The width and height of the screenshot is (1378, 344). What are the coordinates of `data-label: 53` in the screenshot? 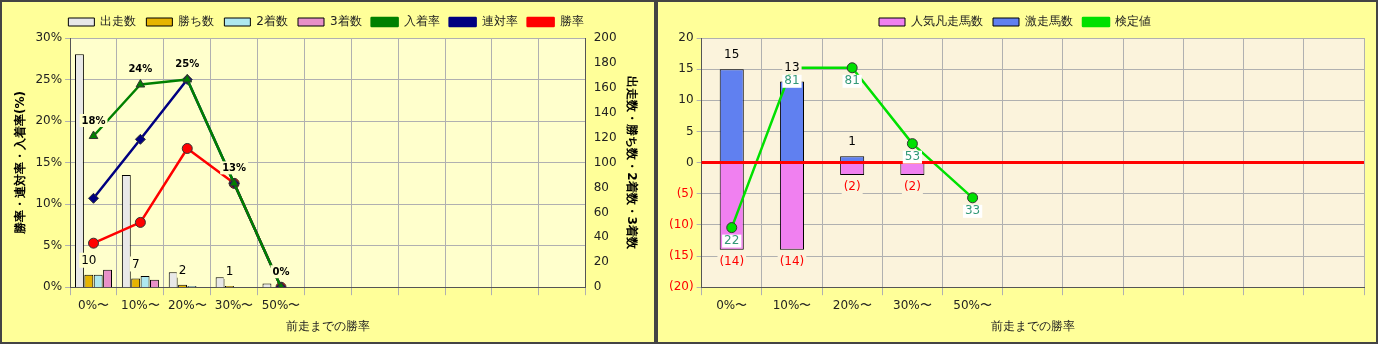 It's located at (912, 155).